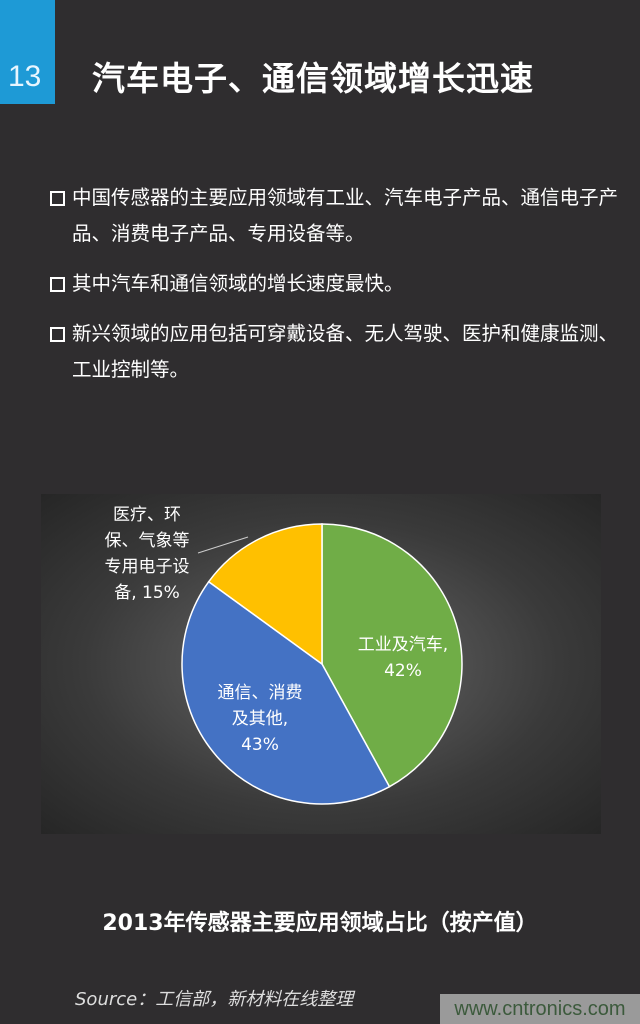 The height and width of the screenshot is (1024, 640). What do you see at coordinates (403, 671) in the screenshot?
I see `label-value: 42%` at bounding box center [403, 671].